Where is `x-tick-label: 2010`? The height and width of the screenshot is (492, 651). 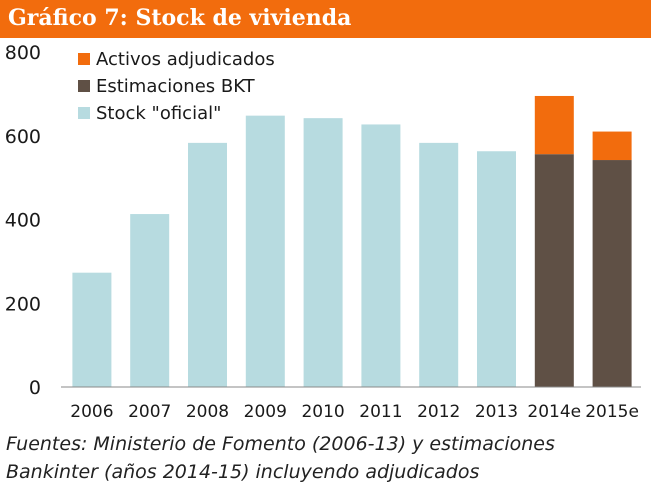
x-tick-label: 2010 is located at coordinates (322, 412).